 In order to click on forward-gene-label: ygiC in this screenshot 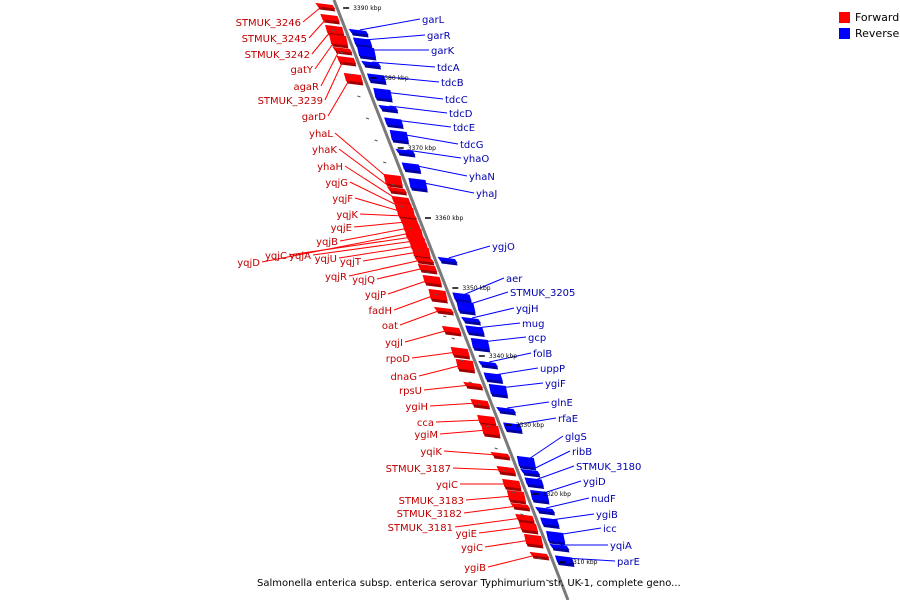, I will do `click(472, 548)`.